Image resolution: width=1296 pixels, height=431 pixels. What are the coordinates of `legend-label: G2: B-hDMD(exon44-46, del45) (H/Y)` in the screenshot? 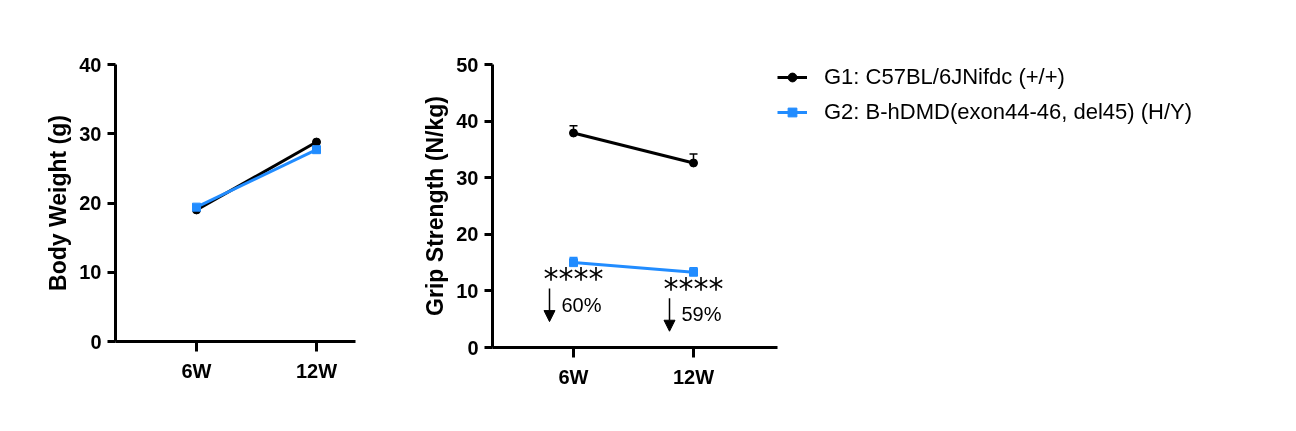 It's located at (1008, 112).